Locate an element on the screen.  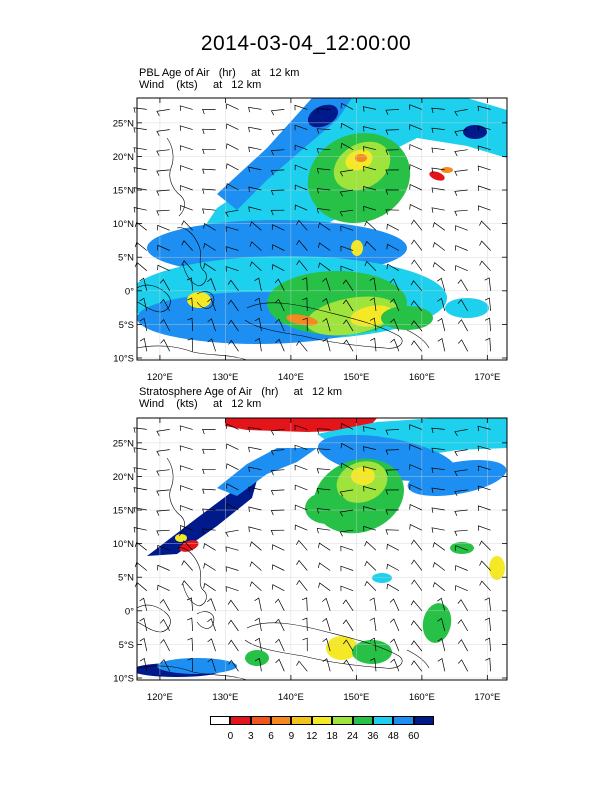
x-tick-label-0: 120°E is located at coordinates (160, 377).